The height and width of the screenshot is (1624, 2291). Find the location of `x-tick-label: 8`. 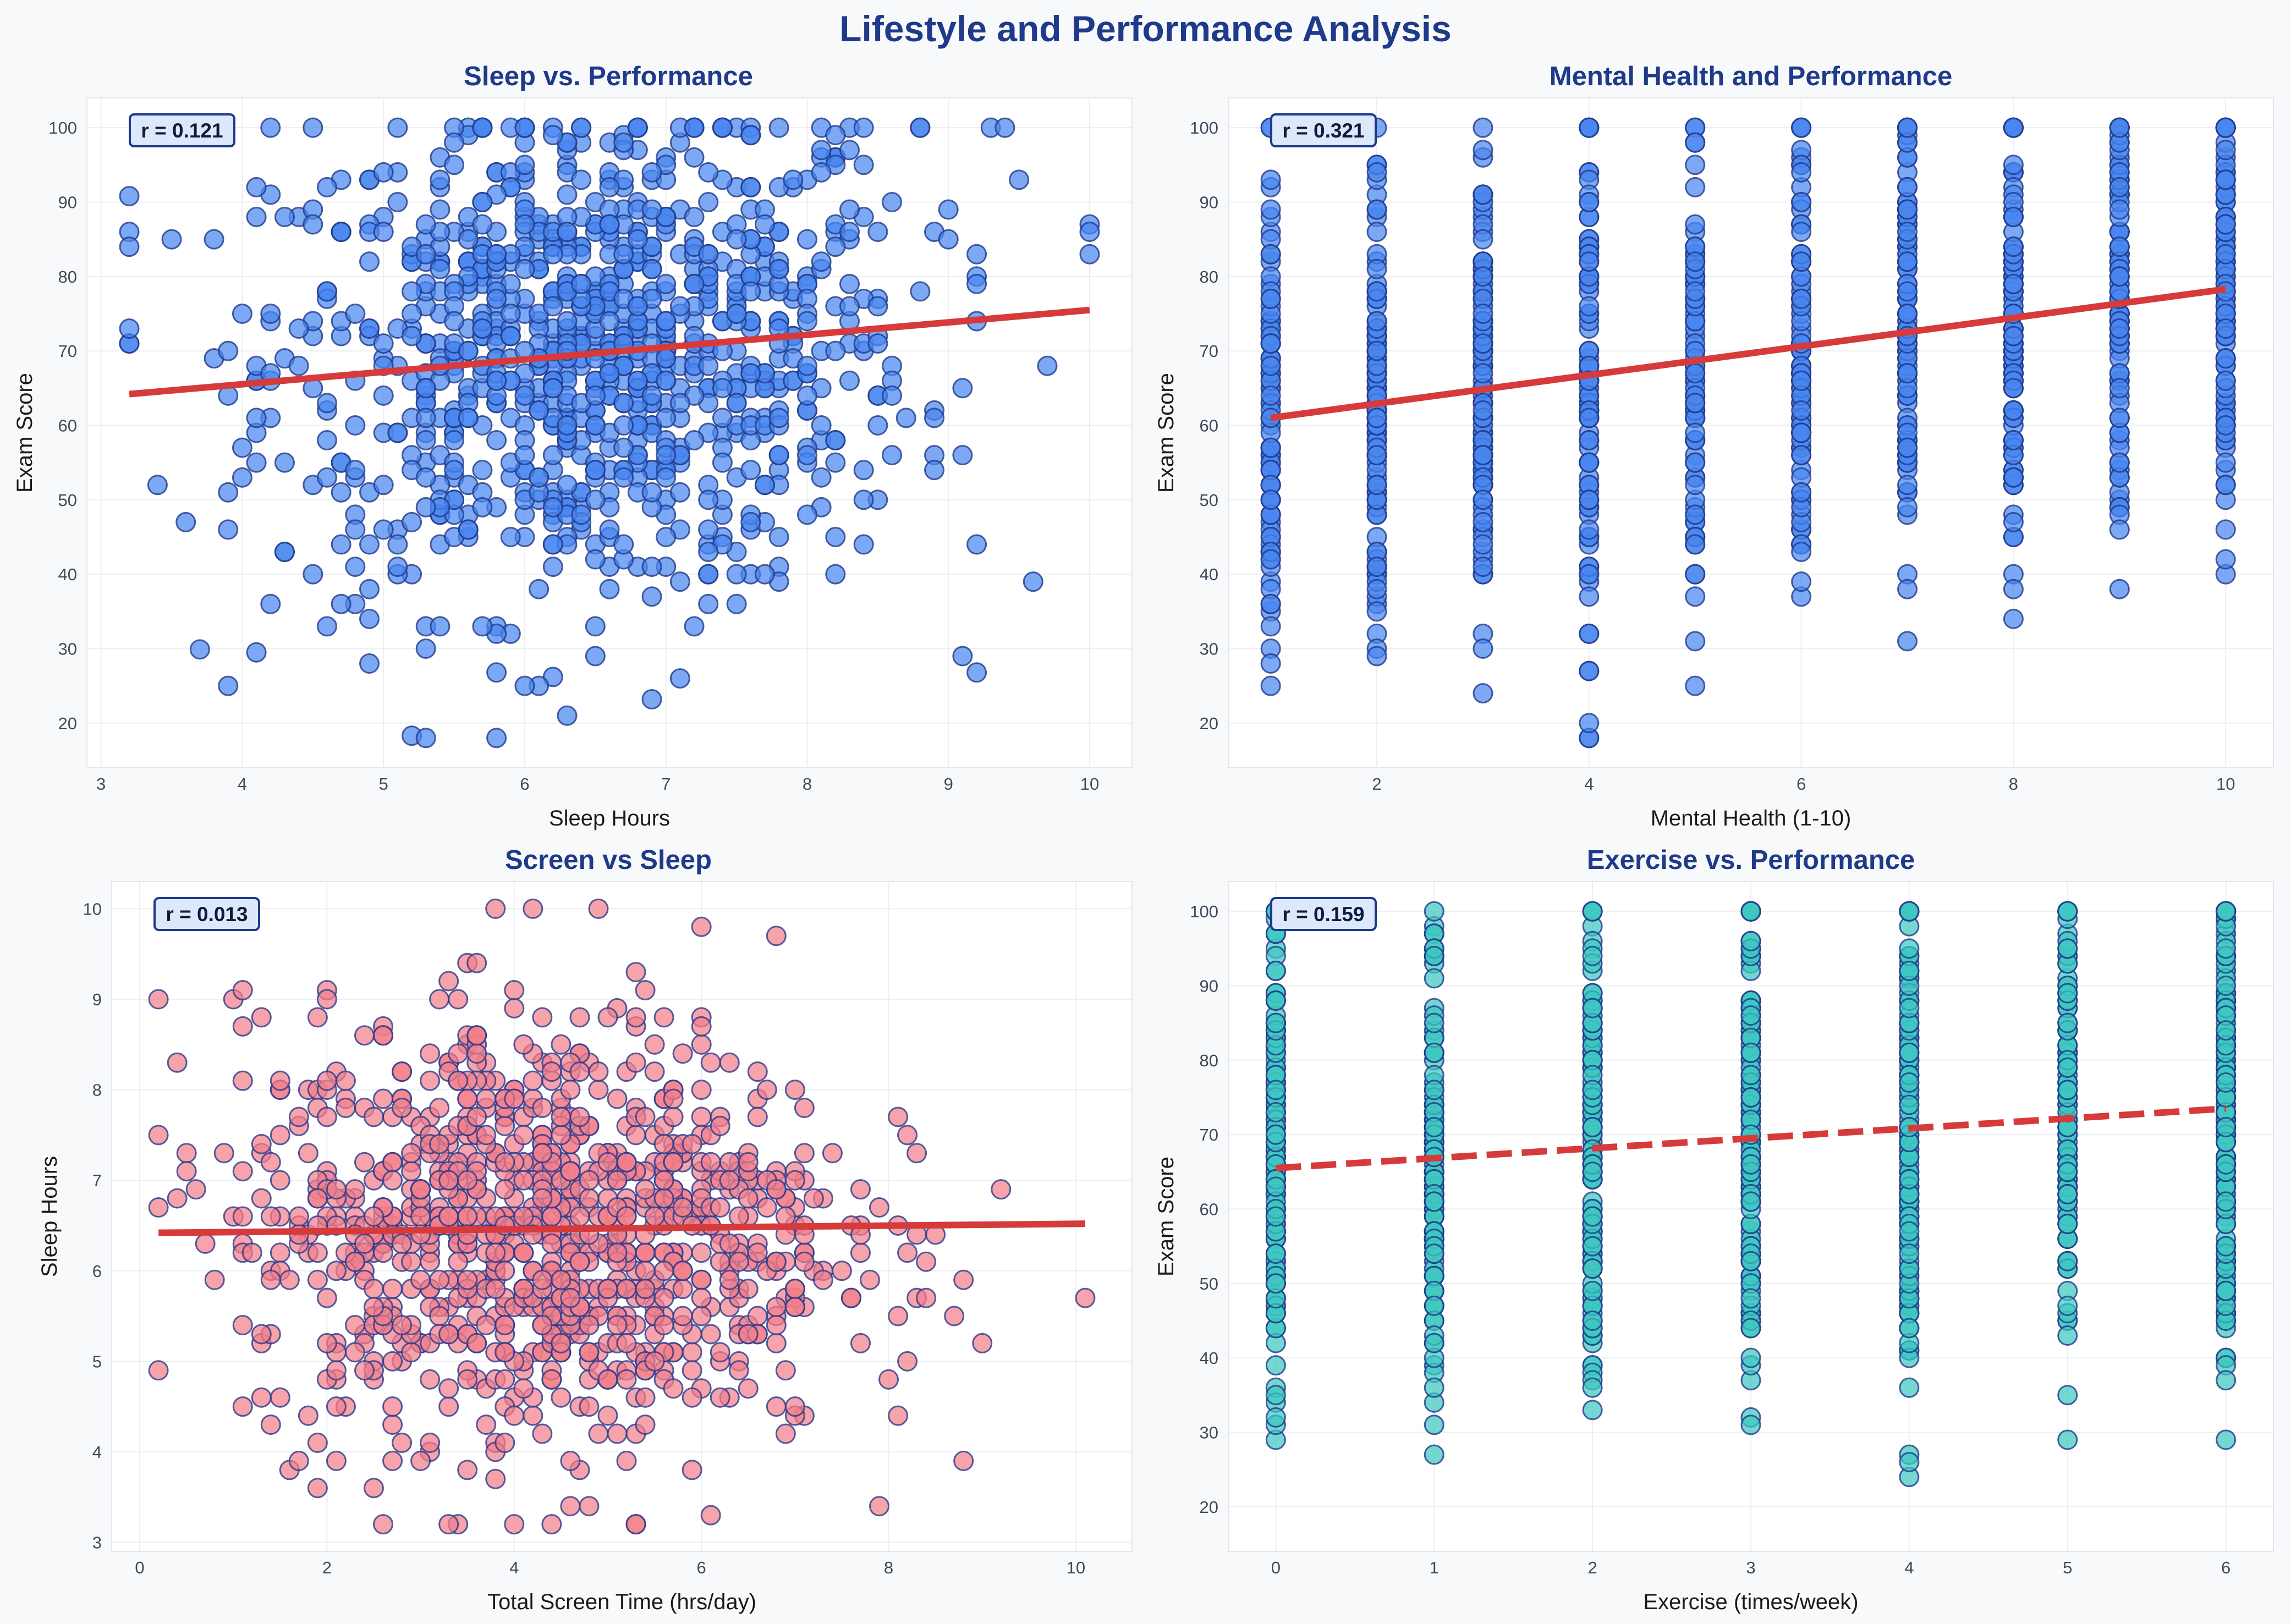

x-tick-label: 8 is located at coordinates (888, 1567).